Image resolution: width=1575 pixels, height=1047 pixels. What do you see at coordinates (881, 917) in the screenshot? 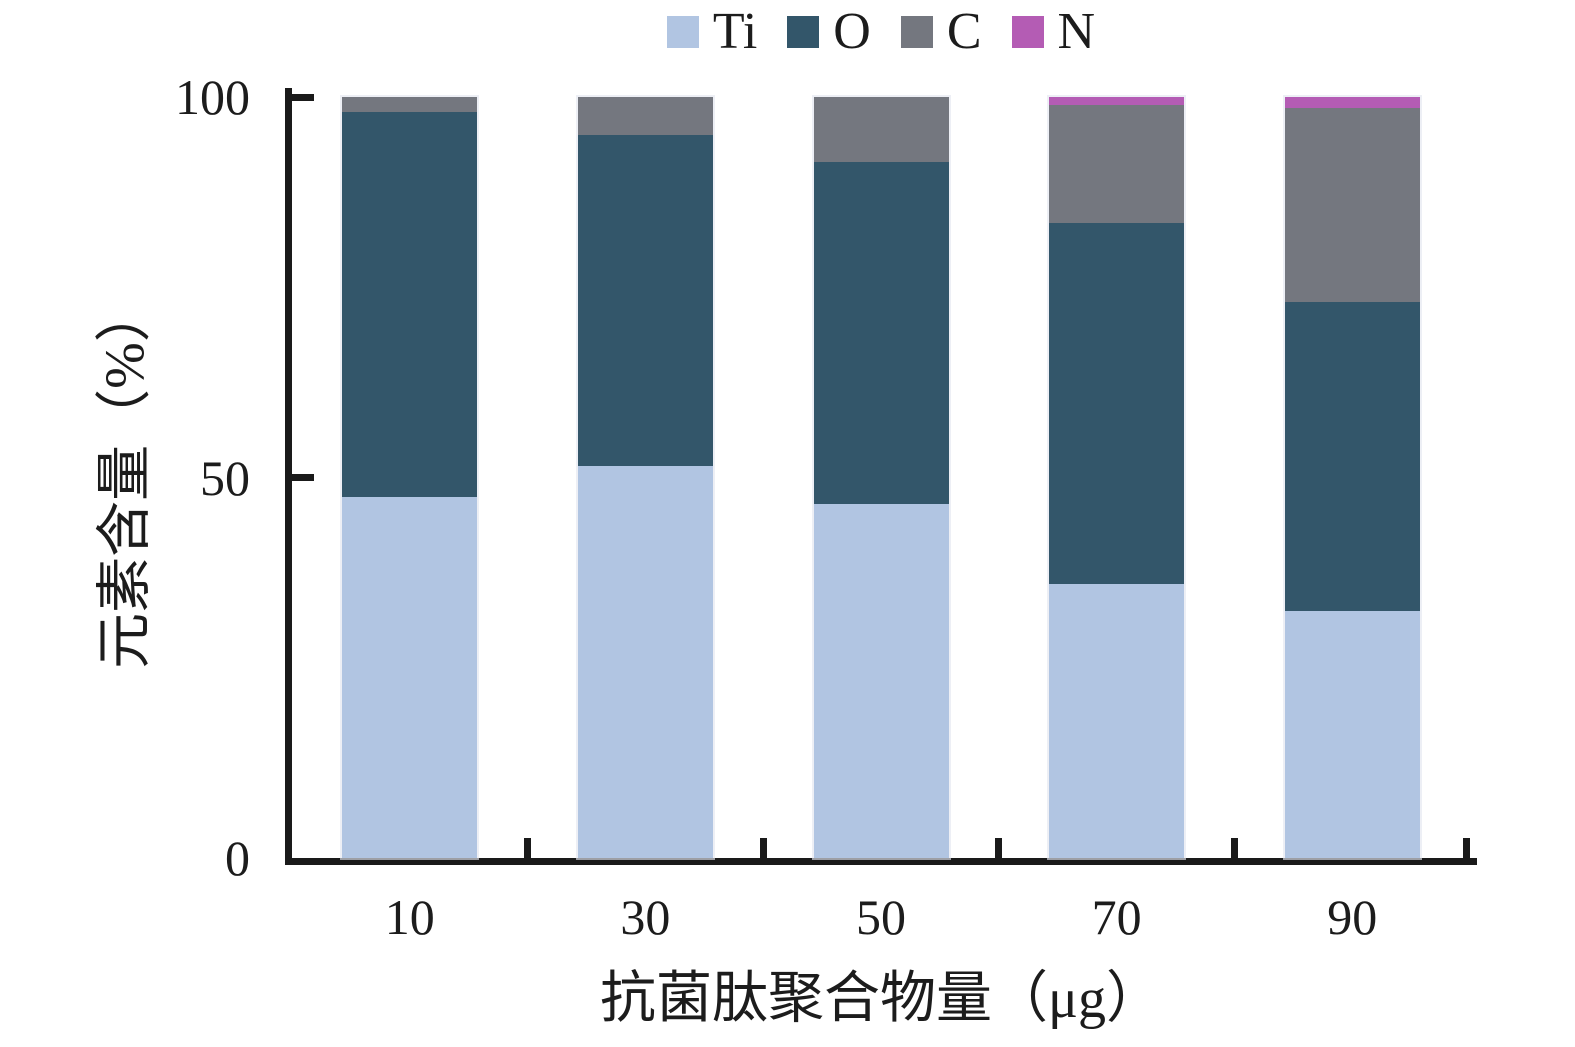
I see `x-tick-label-50: 50` at bounding box center [881, 917].